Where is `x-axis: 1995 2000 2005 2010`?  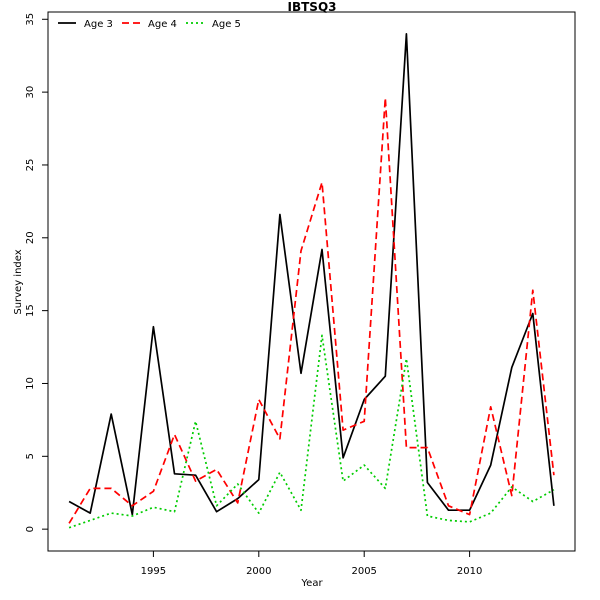 x-axis: 1995 2000 2005 2010 is located at coordinates (311, 564).